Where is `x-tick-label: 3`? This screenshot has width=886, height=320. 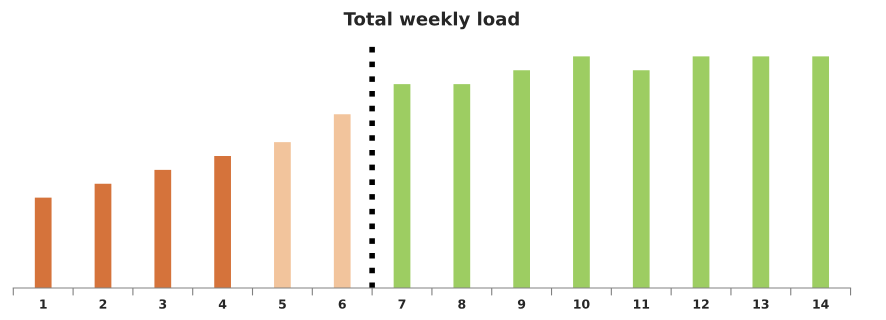
x-tick-label: 3 is located at coordinates (162, 304).